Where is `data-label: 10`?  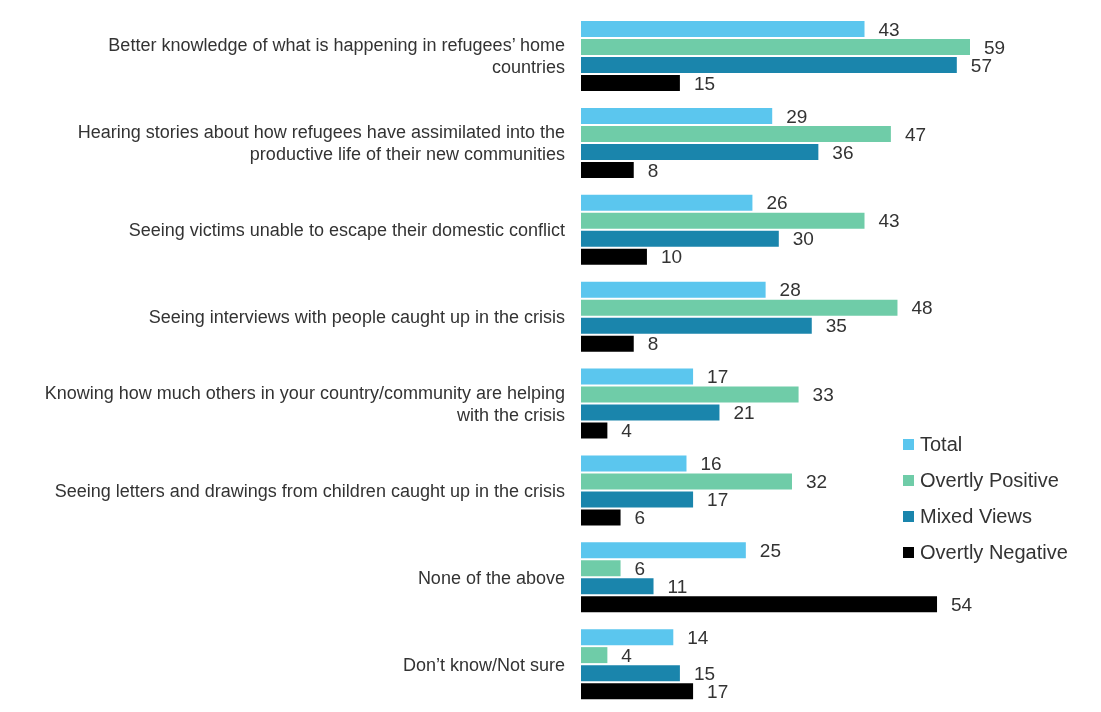 data-label: 10 is located at coordinates (671, 257).